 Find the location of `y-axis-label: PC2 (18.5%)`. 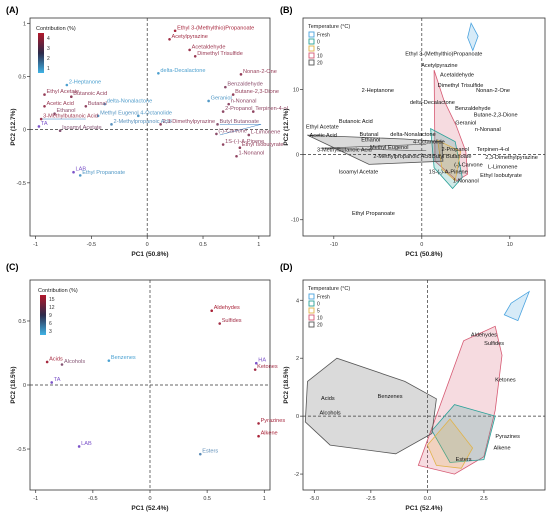

y-axis-label: PC2 (18.5%) is located at coordinates (13, 384).